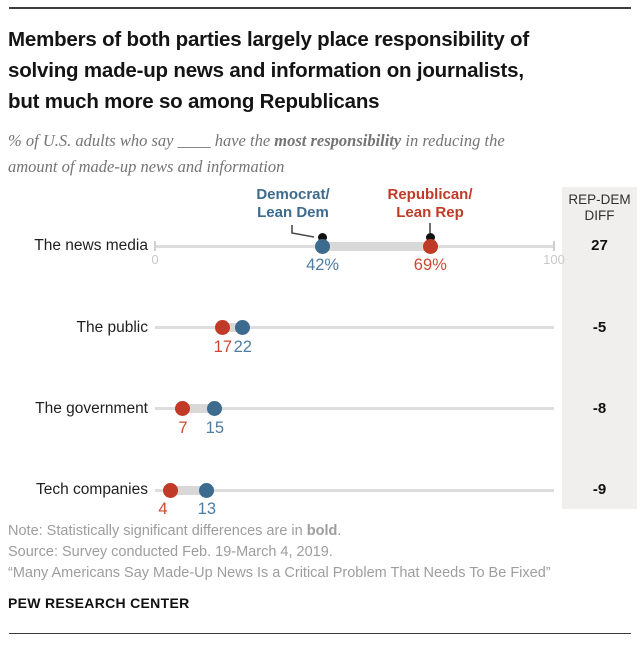 This screenshot has height=646, width=640. Describe the element at coordinates (91, 245) in the screenshot. I see `category-label: The news media` at that location.